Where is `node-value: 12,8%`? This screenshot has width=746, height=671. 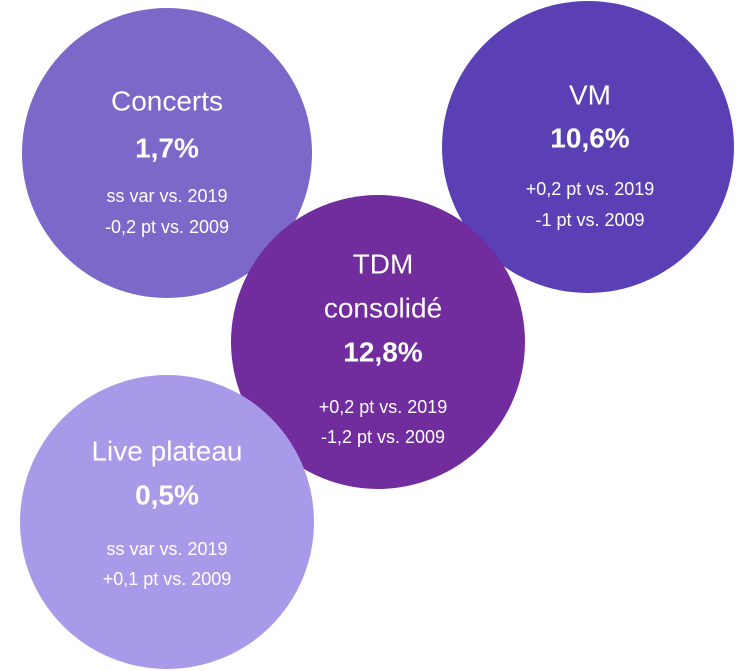 node-value: 12,8% is located at coordinates (382, 351).